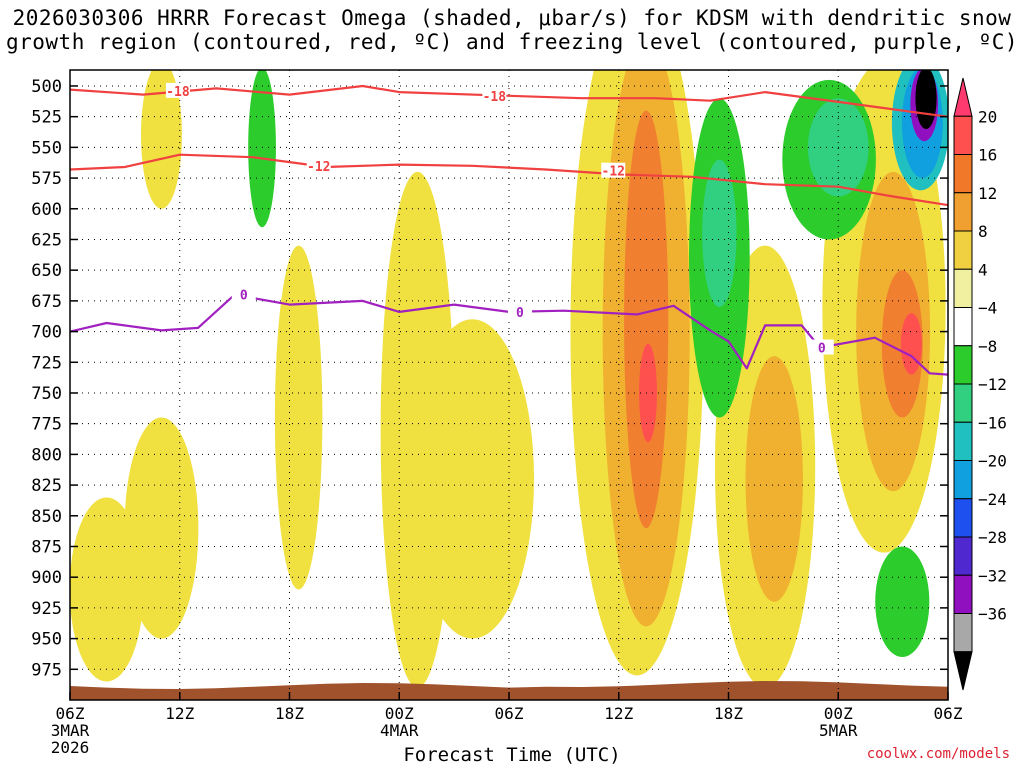 The image size is (1024, 768). I want to click on colorbar-top-arrow, so click(963, 97).